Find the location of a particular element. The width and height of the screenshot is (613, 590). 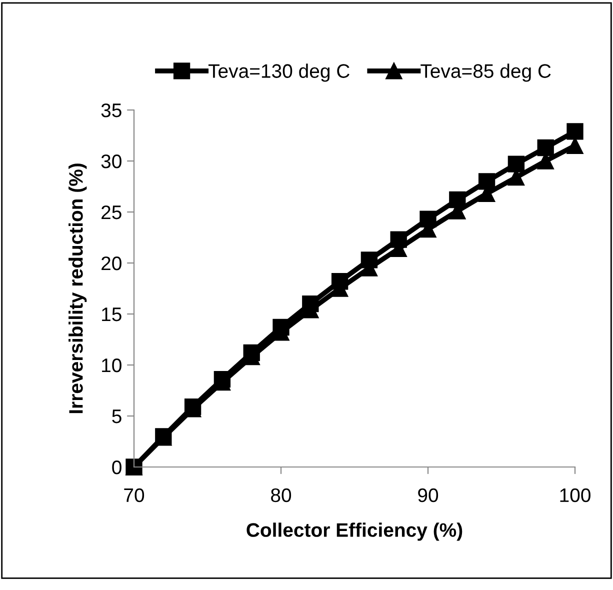

x-tick-label: 70 is located at coordinates (134, 495).